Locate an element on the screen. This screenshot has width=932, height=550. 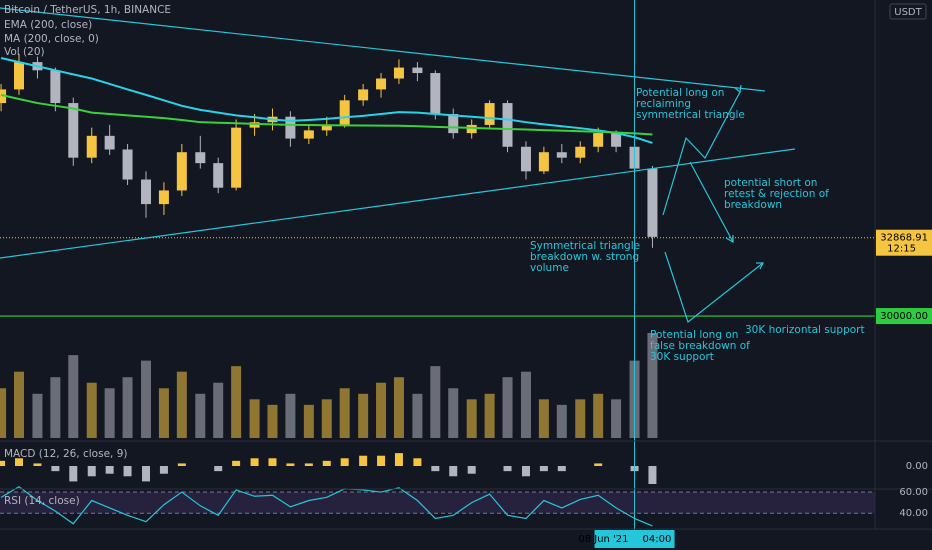
price-tag is located at coordinates (904, 316).